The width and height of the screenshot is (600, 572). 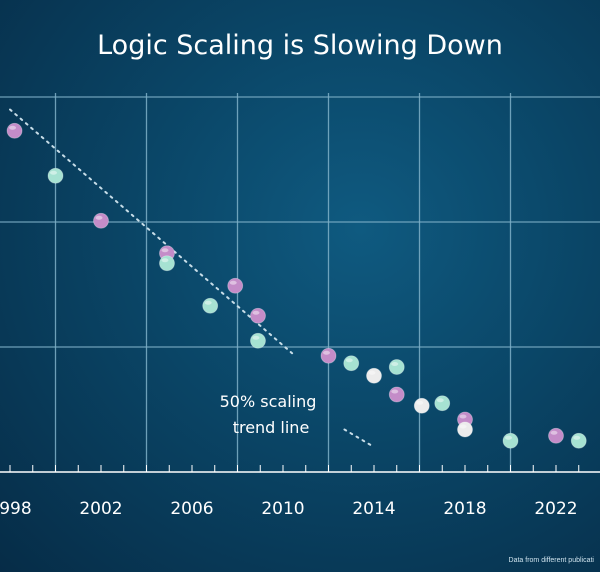 I want to click on x-tick-label: 2018, so click(x=464, y=509).